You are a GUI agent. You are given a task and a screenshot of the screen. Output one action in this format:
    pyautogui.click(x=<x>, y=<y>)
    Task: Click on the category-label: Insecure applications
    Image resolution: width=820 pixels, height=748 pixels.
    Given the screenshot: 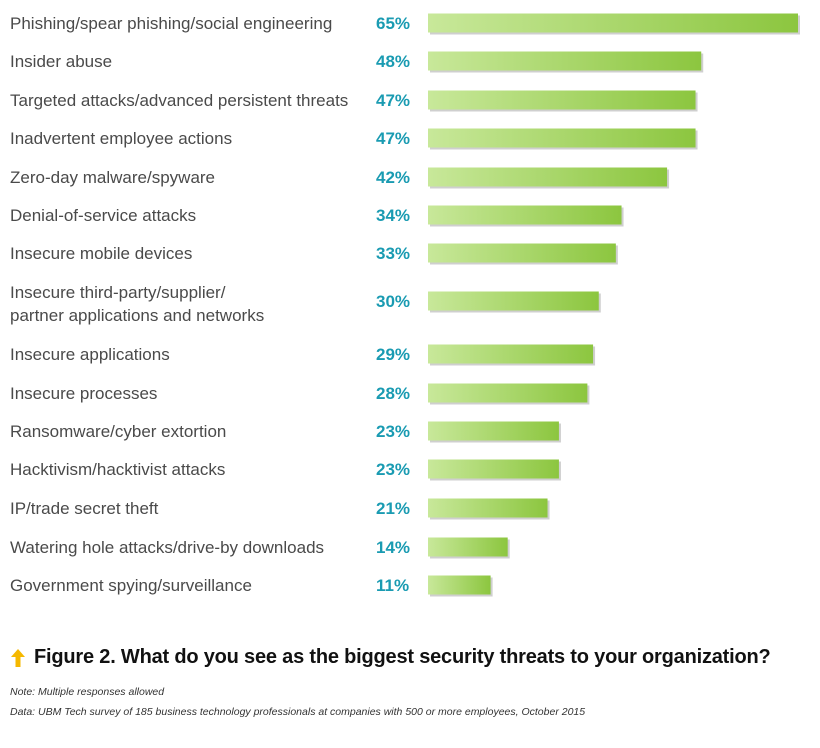 What is the action you would take?
    pyautogui.click(x=90, y=354)
    